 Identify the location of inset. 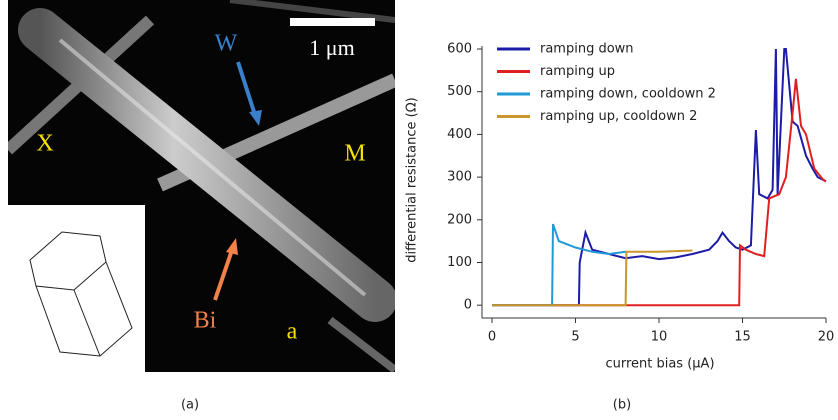
(72, 288).